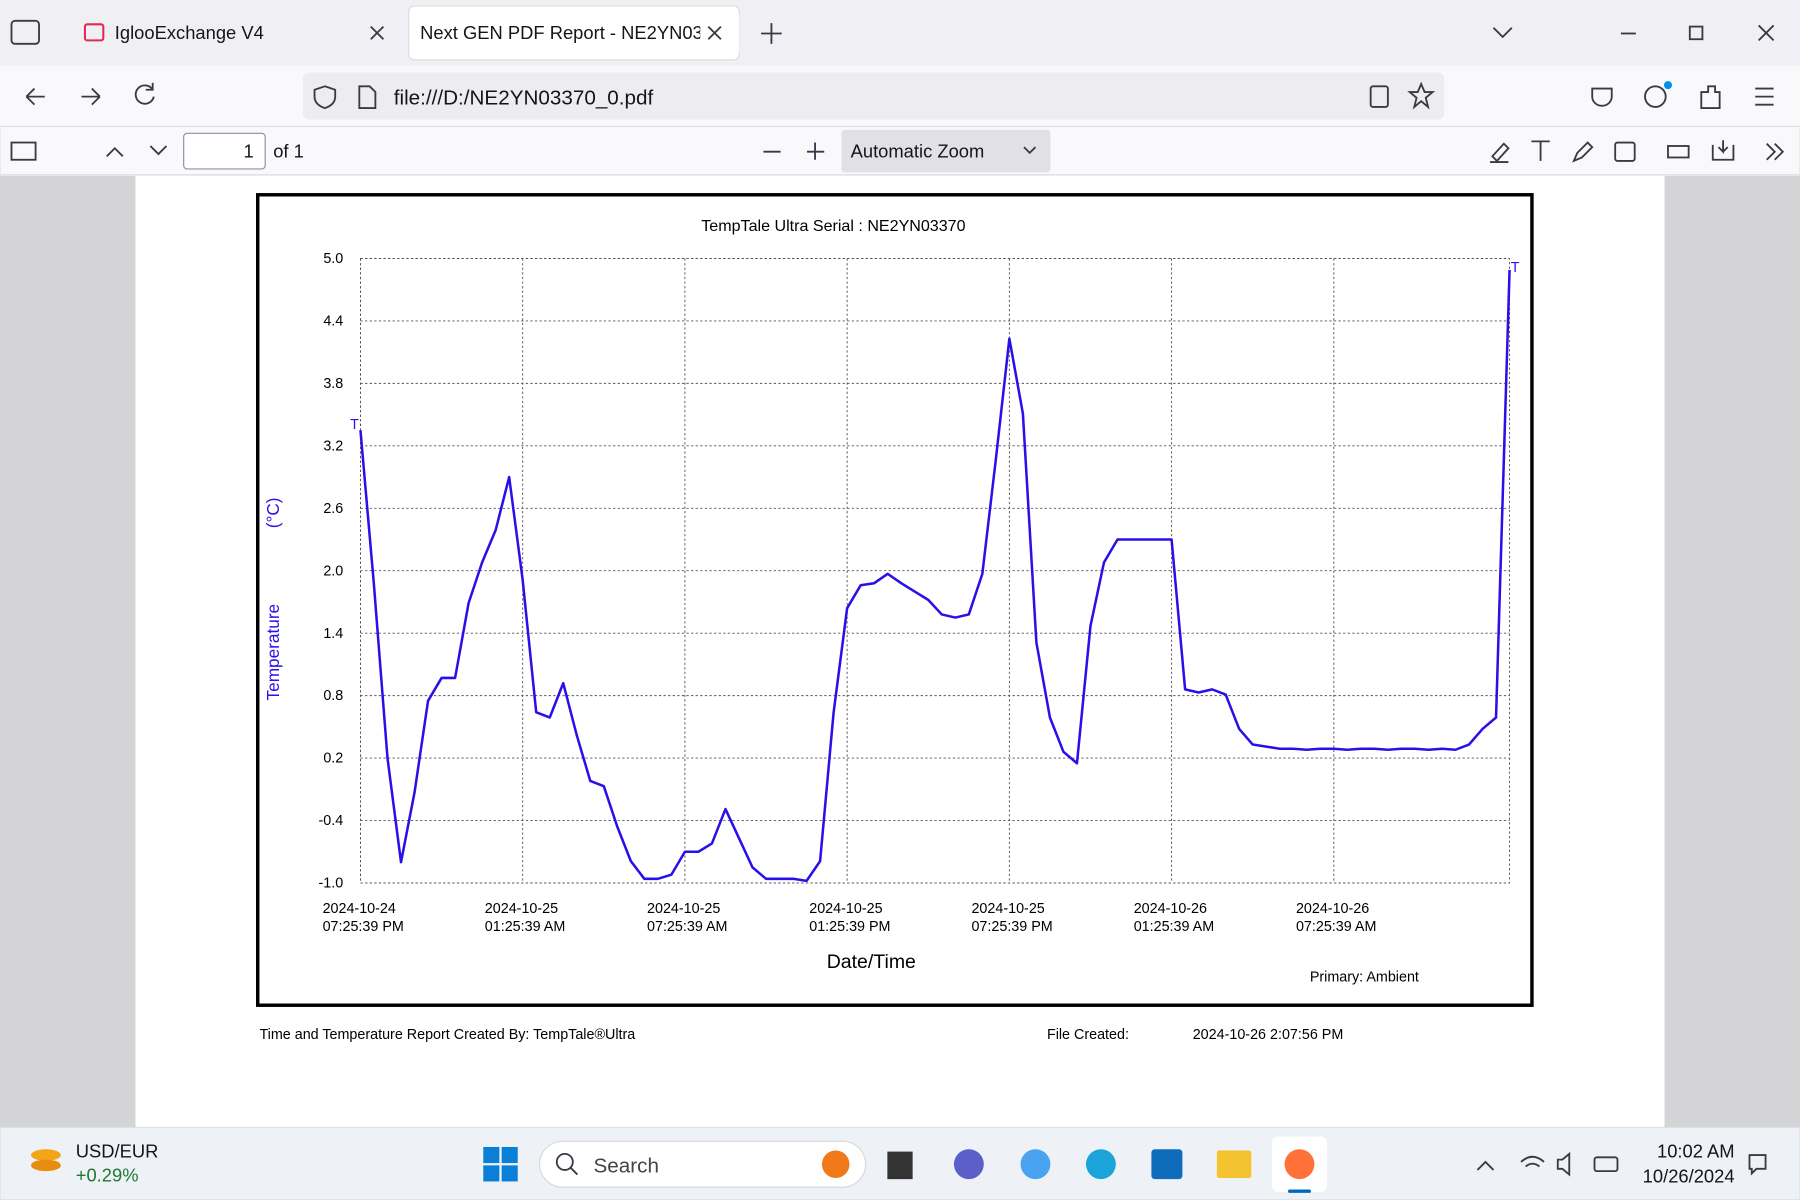 The image size is (1800, 1200). What do you see at coordinates (325, 97) in the screenshot?
I see `site-shield` at bounding box center [325, 97].